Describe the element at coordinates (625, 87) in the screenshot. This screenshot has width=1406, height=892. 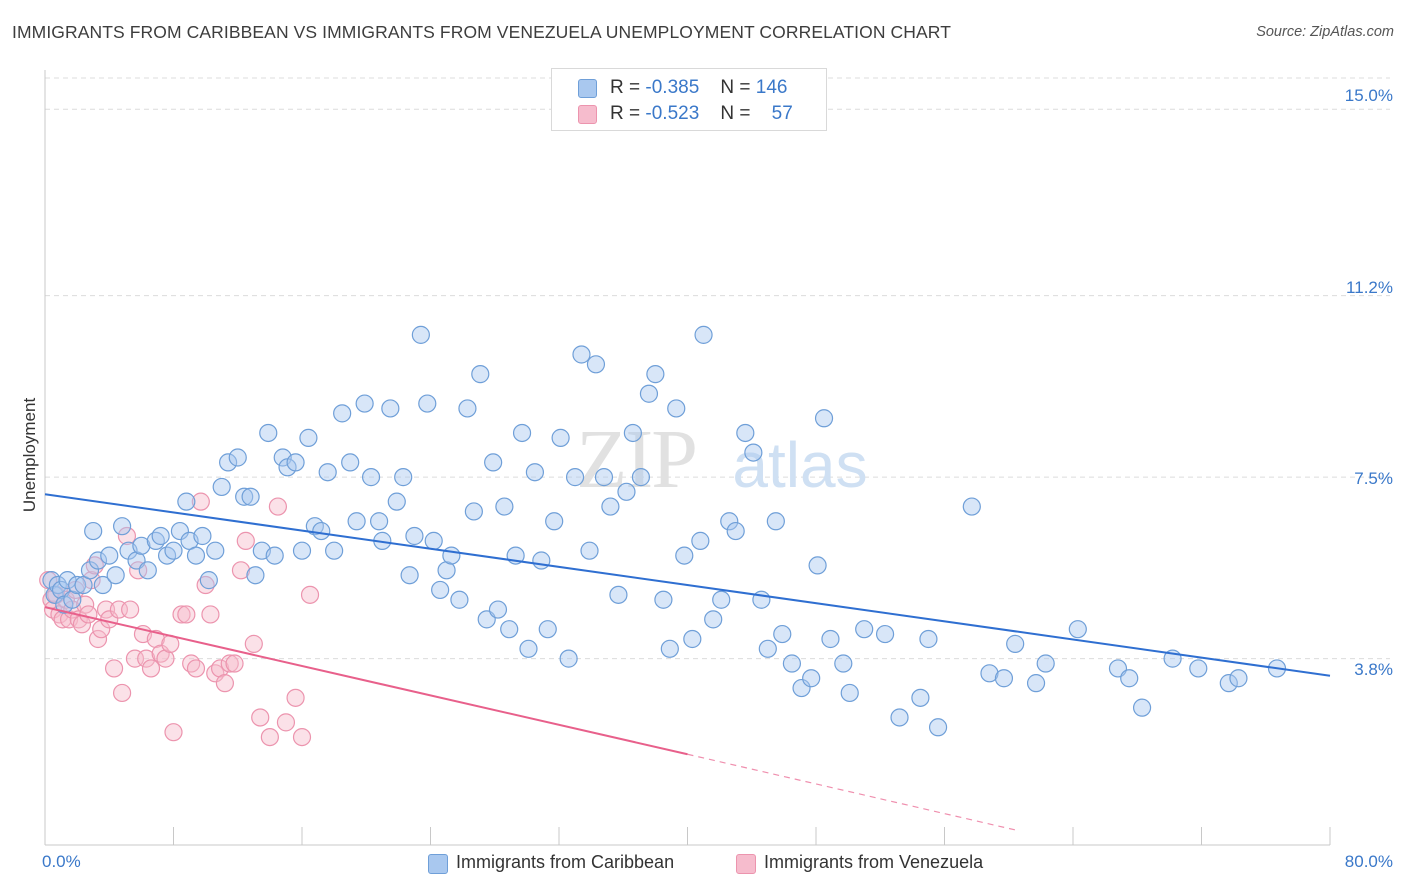
I see `r-label: R =` at that location.